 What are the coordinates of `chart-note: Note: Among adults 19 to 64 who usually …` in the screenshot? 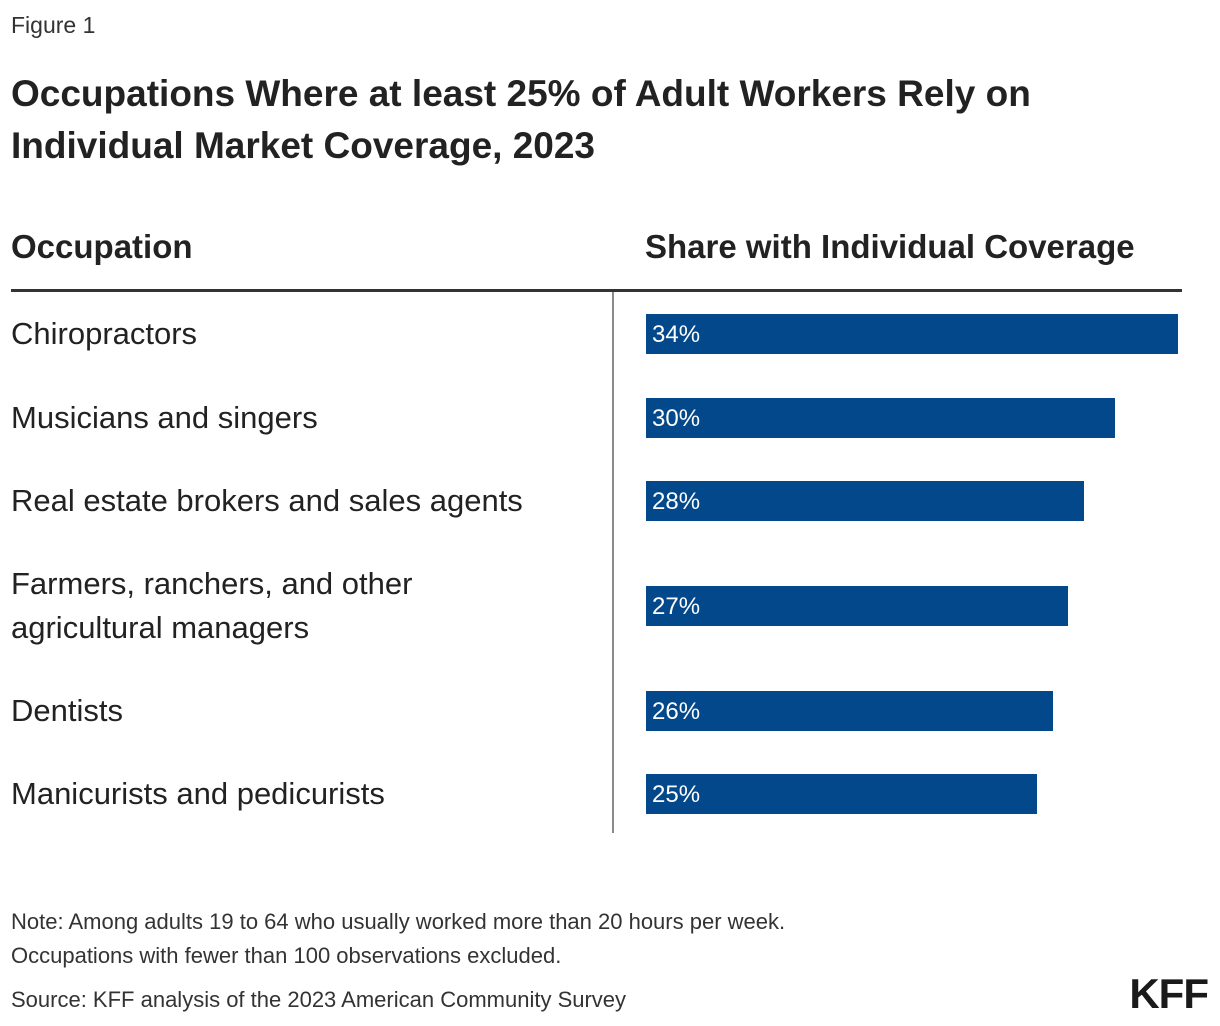 It's located at (398, 939).